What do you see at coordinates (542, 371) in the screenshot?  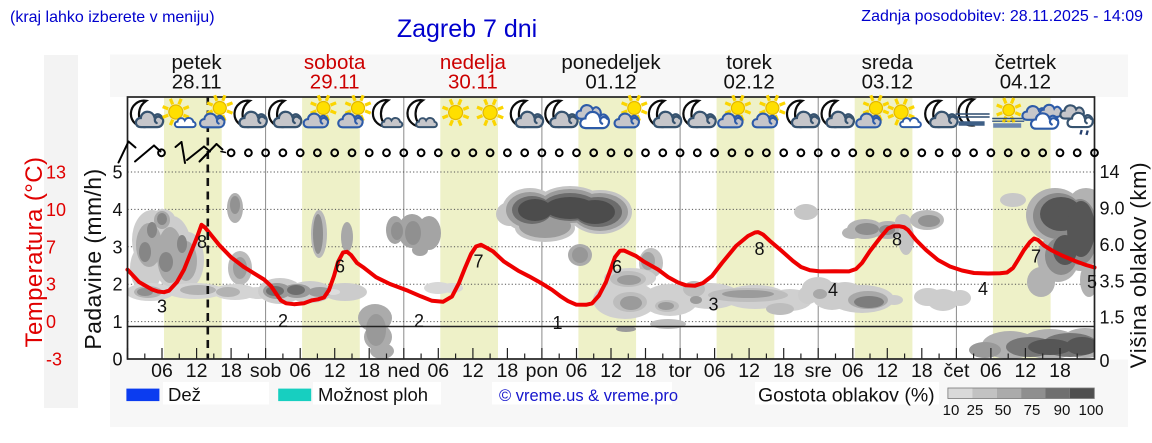 I see `svg-text: pon` at bounding box center [542, 371].